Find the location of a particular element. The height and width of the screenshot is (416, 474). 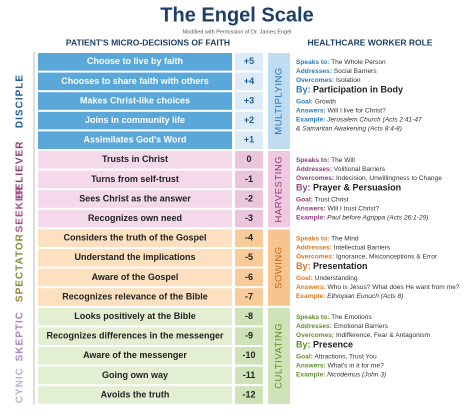

role-line-text: Nicodemus (John 3) is located at coordinates (356, 374).